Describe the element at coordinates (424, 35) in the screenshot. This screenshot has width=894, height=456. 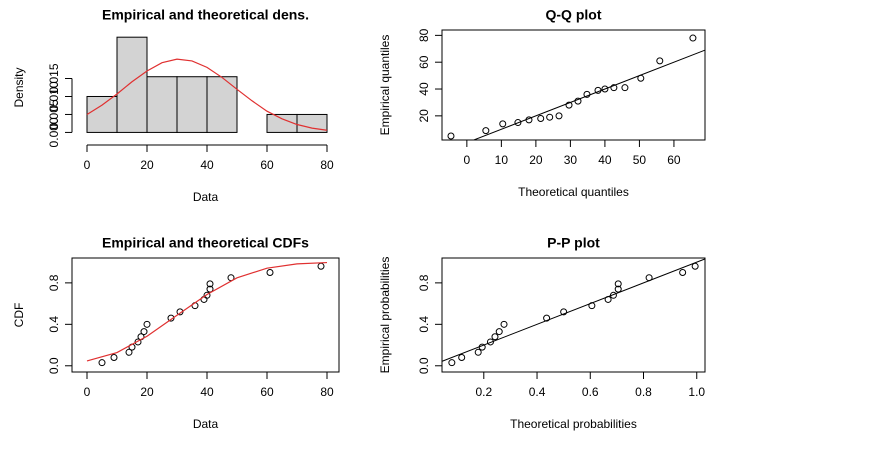
I see `y-tick-label: 80` at that location.